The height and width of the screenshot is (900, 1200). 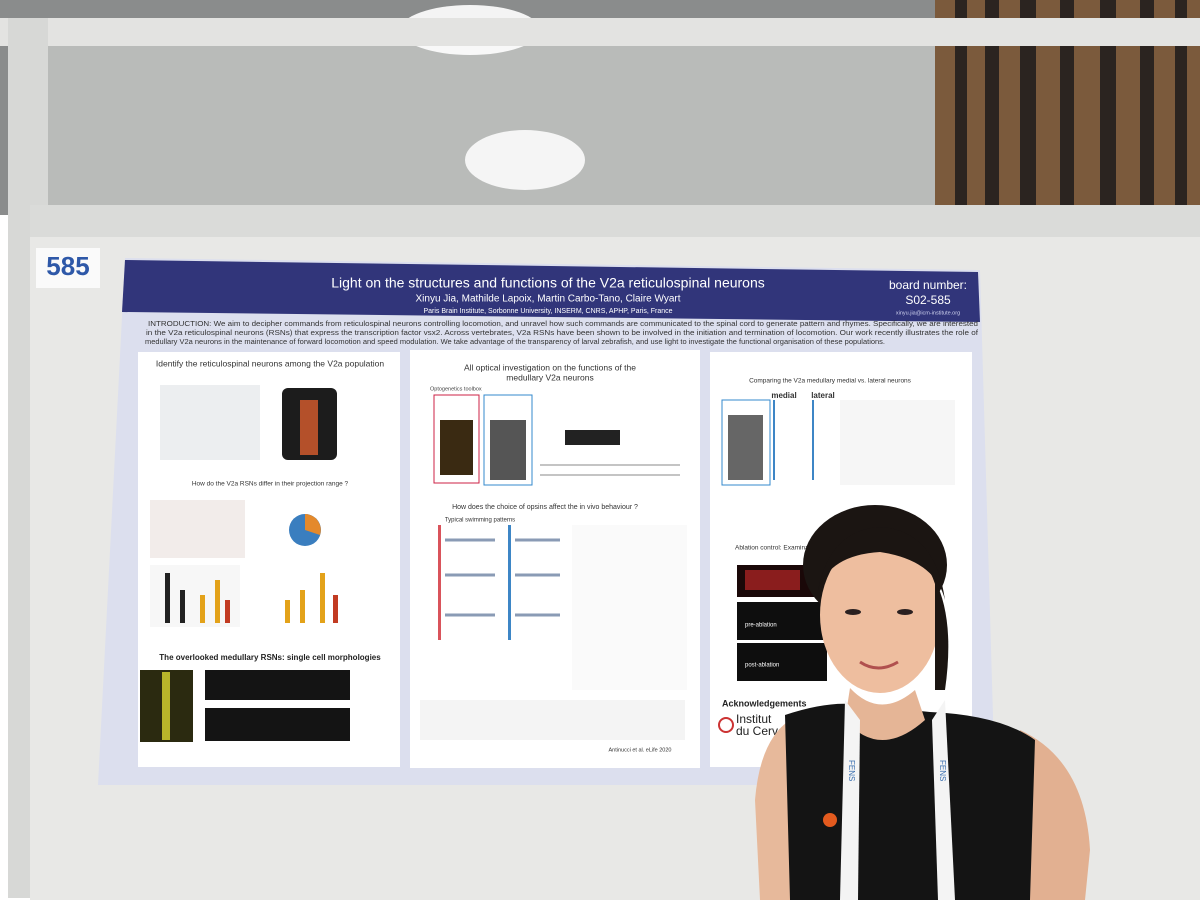 I want to click on poster-header, so click(x=551, y=291).